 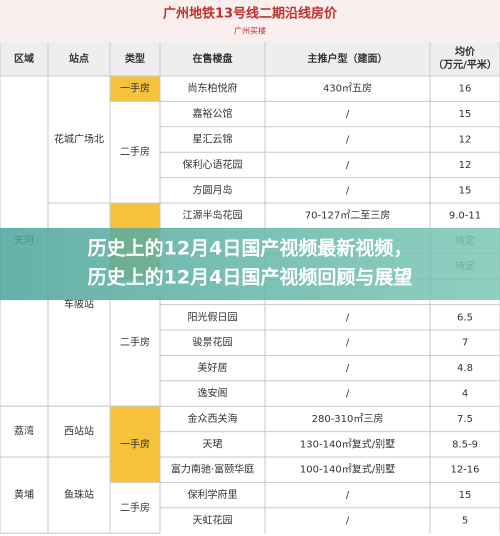 I want to click on column-header: 区域, so click(x=24, y=58).